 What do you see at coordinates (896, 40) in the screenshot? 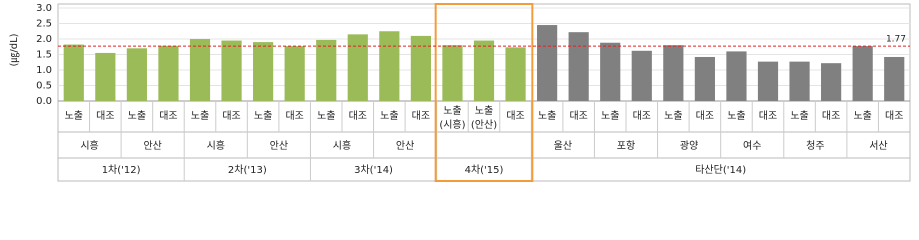
I see `reference-label: 1.77` at bounding box center [896, 40].